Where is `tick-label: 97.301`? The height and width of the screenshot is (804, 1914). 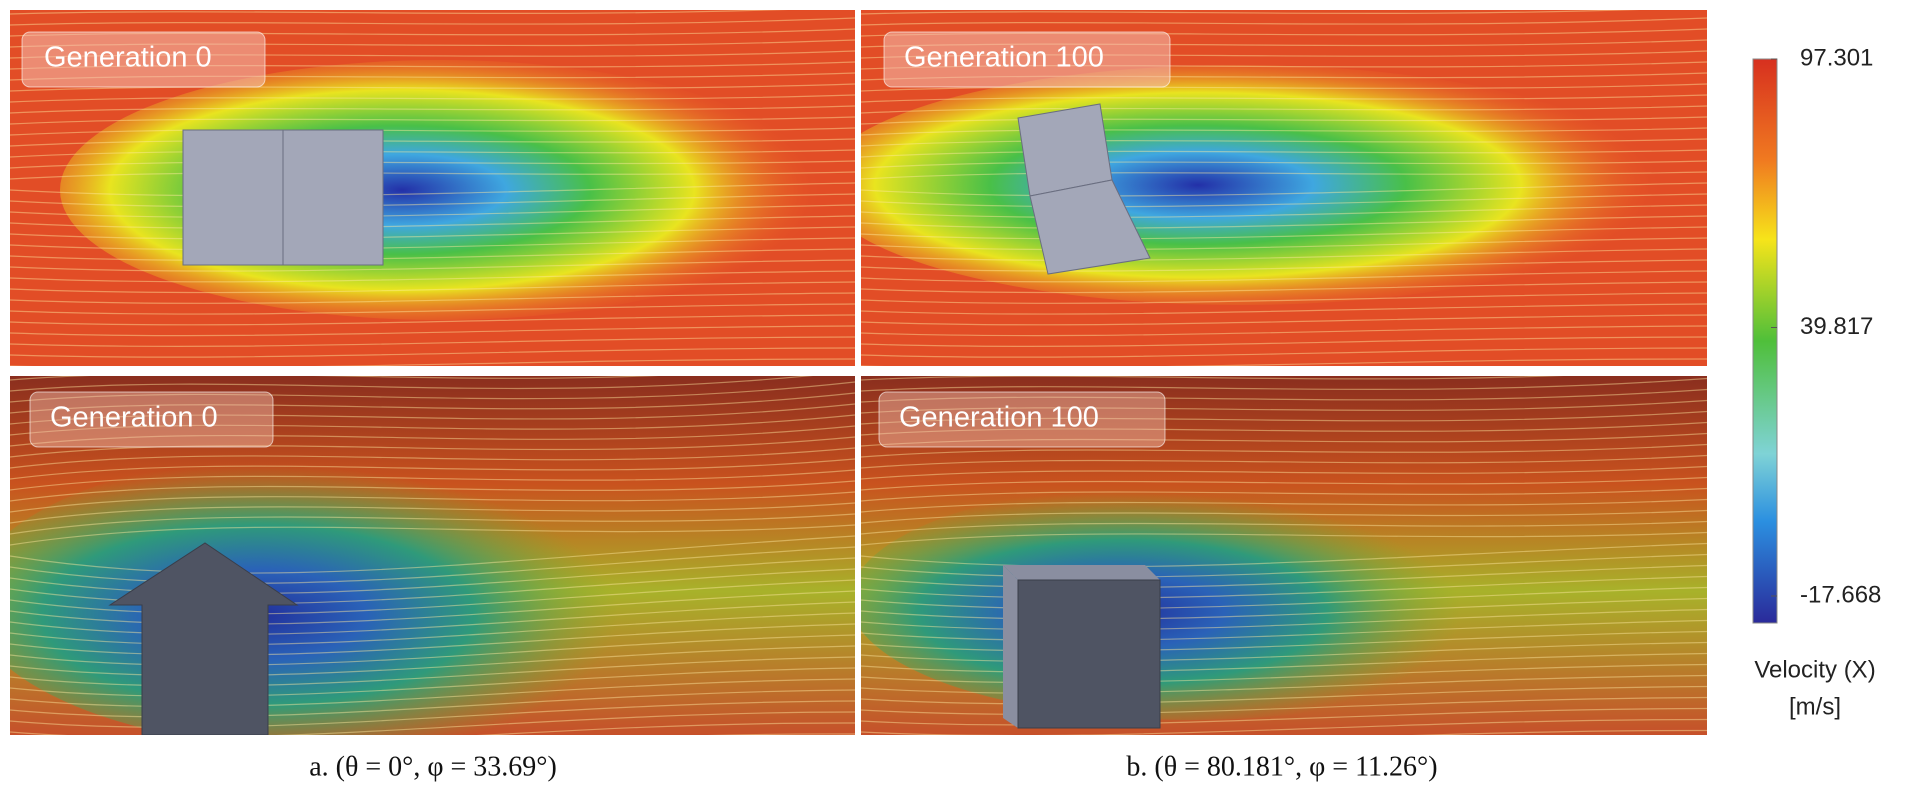 tick-label: 97.301 is located at coordinates (1836, 57).